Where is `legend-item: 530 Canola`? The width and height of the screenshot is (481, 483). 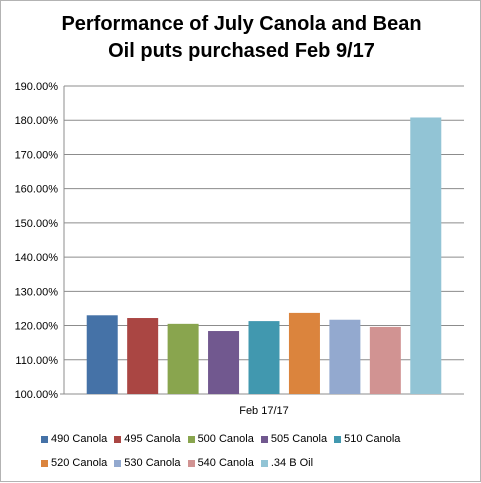
legend-item: 530 Canola is located at coordinates (147, 463).